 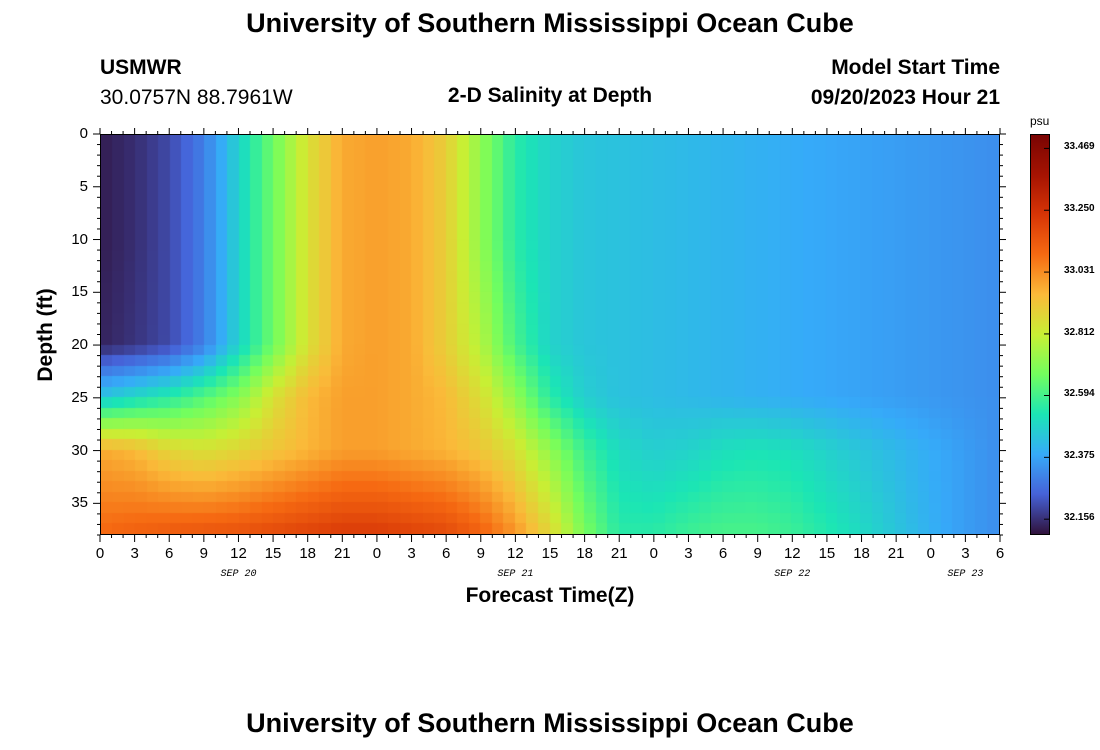 What do you see at coordinates (79, 345) in the screenshot?
I see `y-tick-label: 20` at bounding box center [79, 345].